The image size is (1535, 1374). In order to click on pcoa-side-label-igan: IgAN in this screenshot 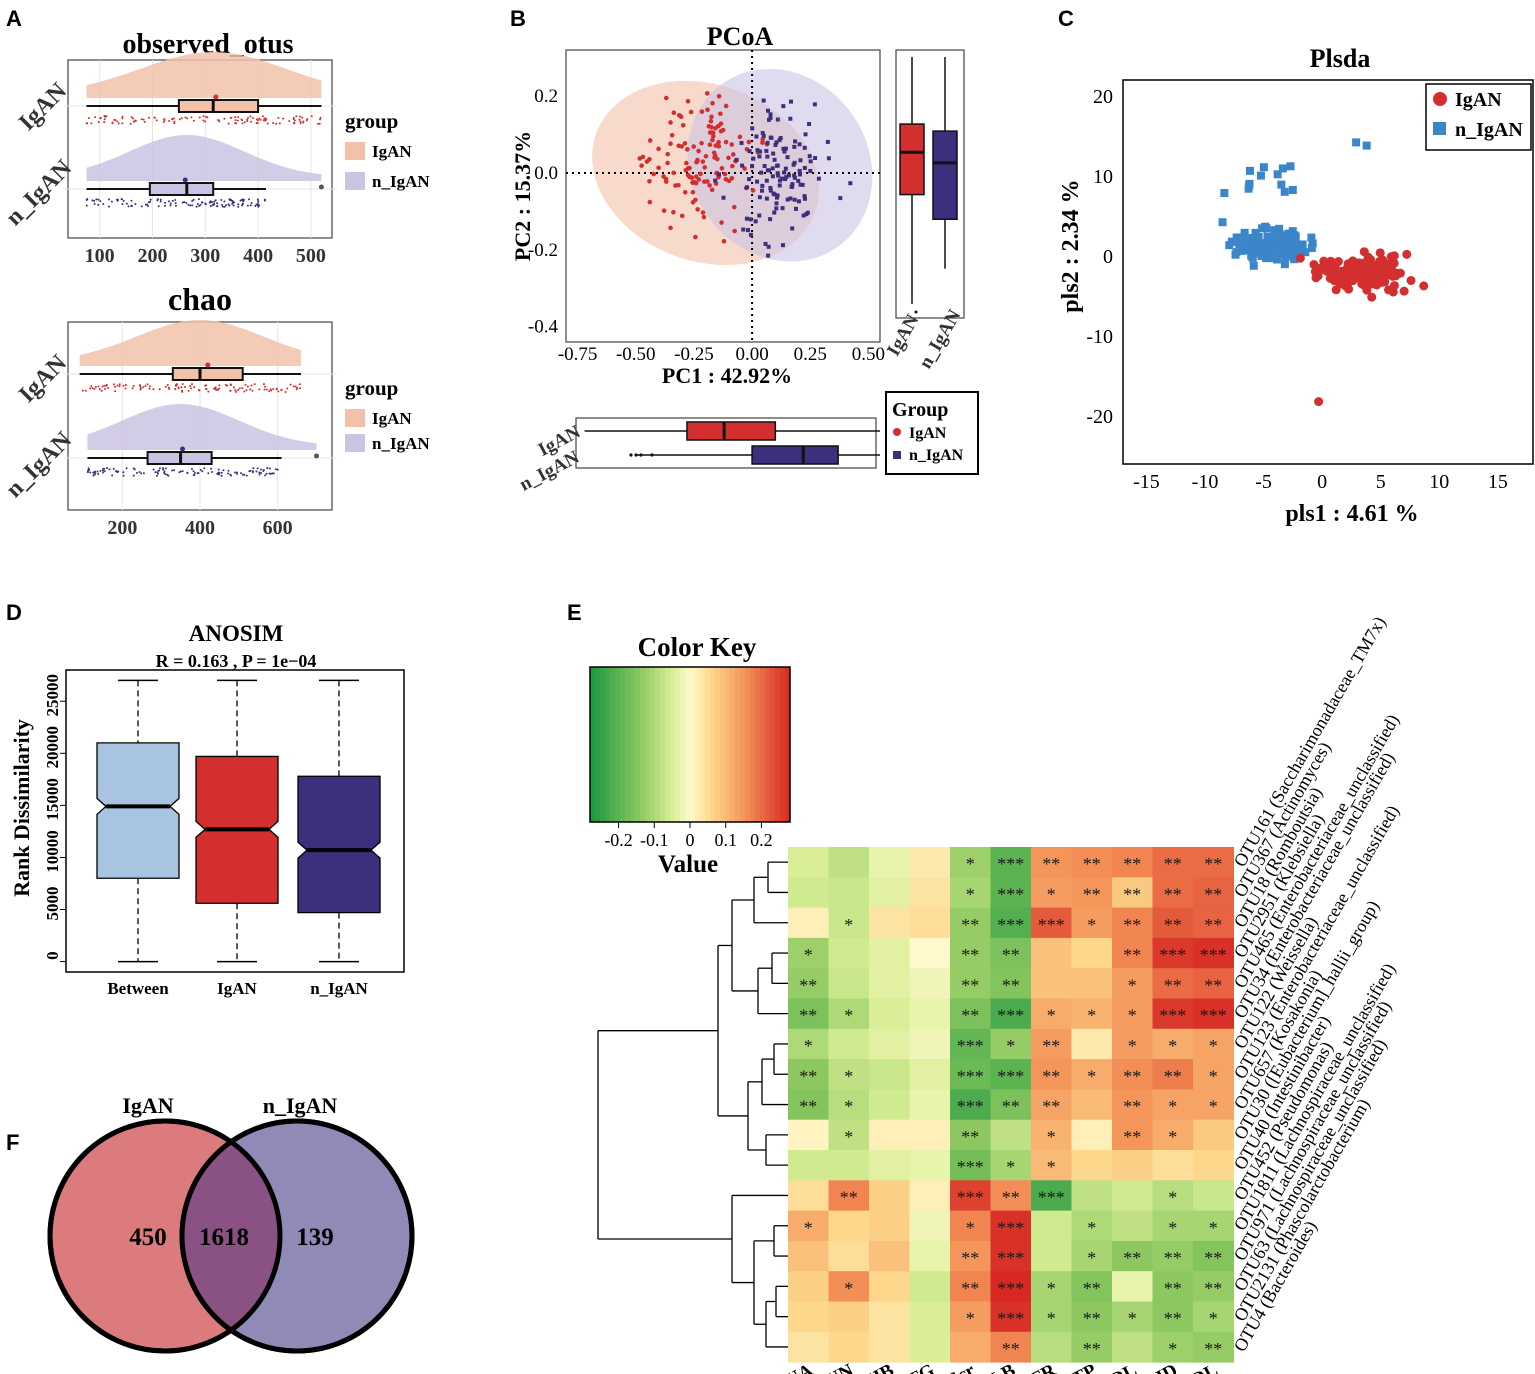, I will do `click(903, 335)`.